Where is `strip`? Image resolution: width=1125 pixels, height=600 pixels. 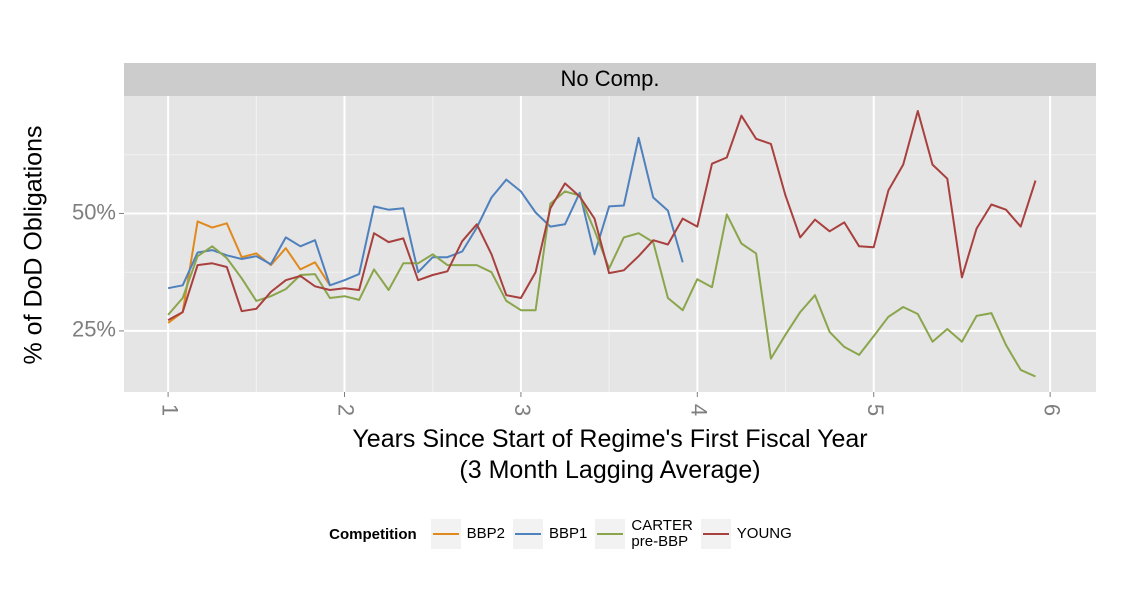
strip is located at coordinates (610, 79).